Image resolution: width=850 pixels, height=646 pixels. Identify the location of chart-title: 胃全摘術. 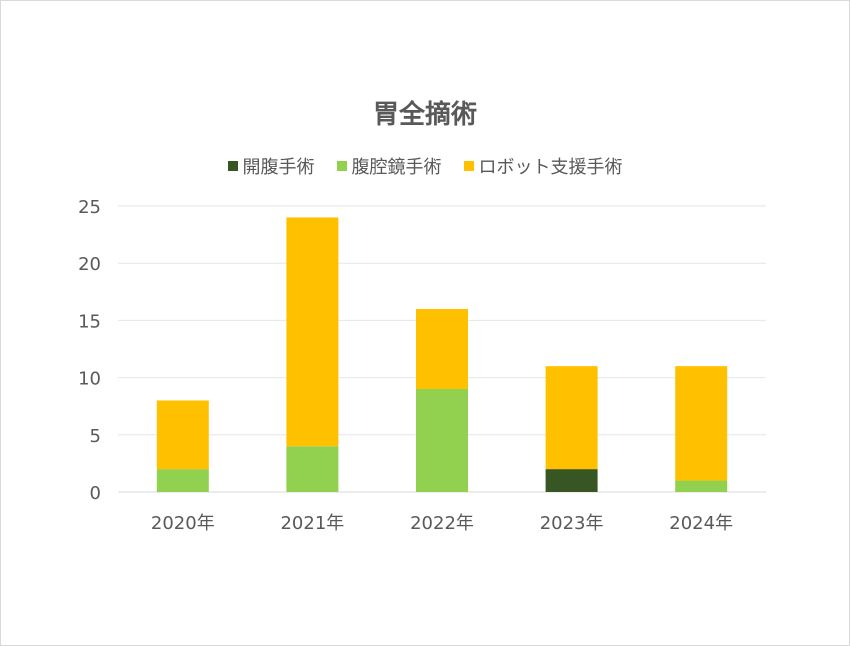
(424, 115).